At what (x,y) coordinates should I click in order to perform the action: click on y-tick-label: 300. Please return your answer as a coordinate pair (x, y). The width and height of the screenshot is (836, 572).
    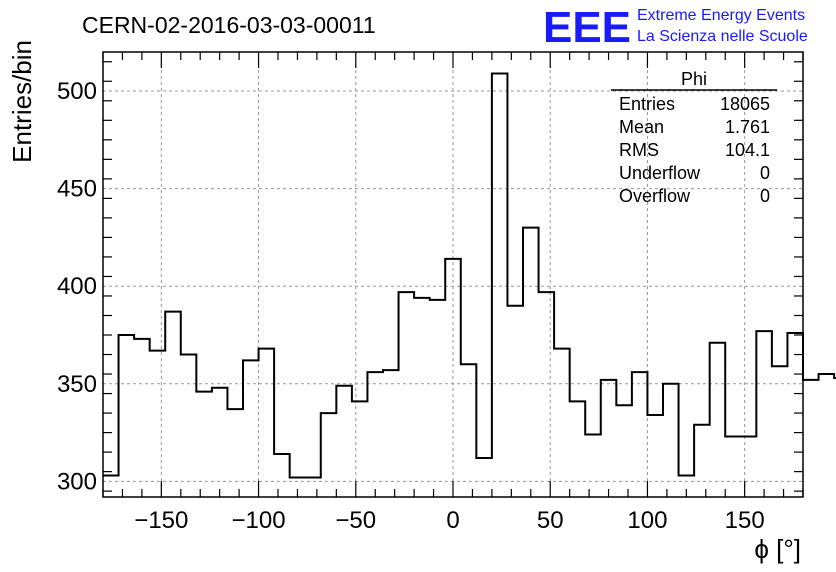
    Looking at the image, I should click on (77, 481).